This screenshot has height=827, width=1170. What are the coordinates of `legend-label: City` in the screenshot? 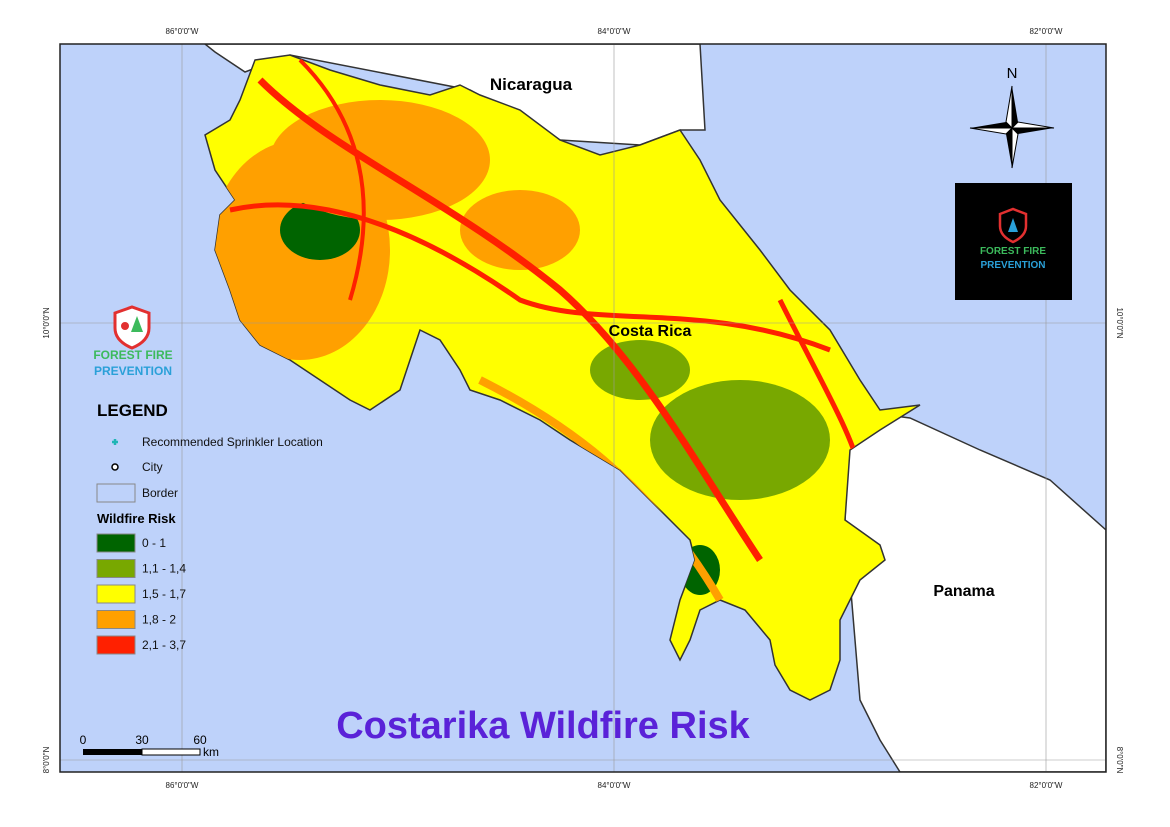 It's located at (152, 467).